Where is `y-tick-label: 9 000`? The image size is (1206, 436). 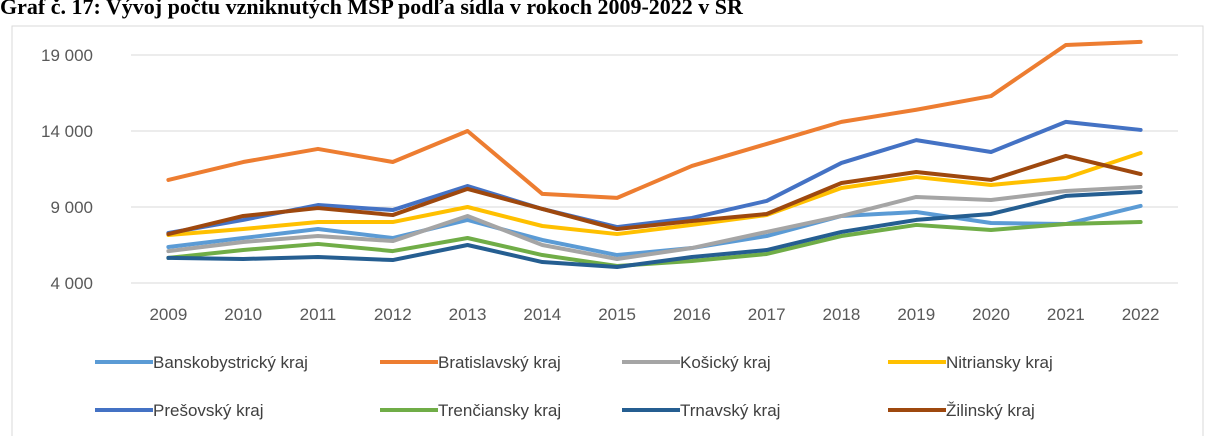
y-tick-label: 9 000 is located at coordinates (71, 207).